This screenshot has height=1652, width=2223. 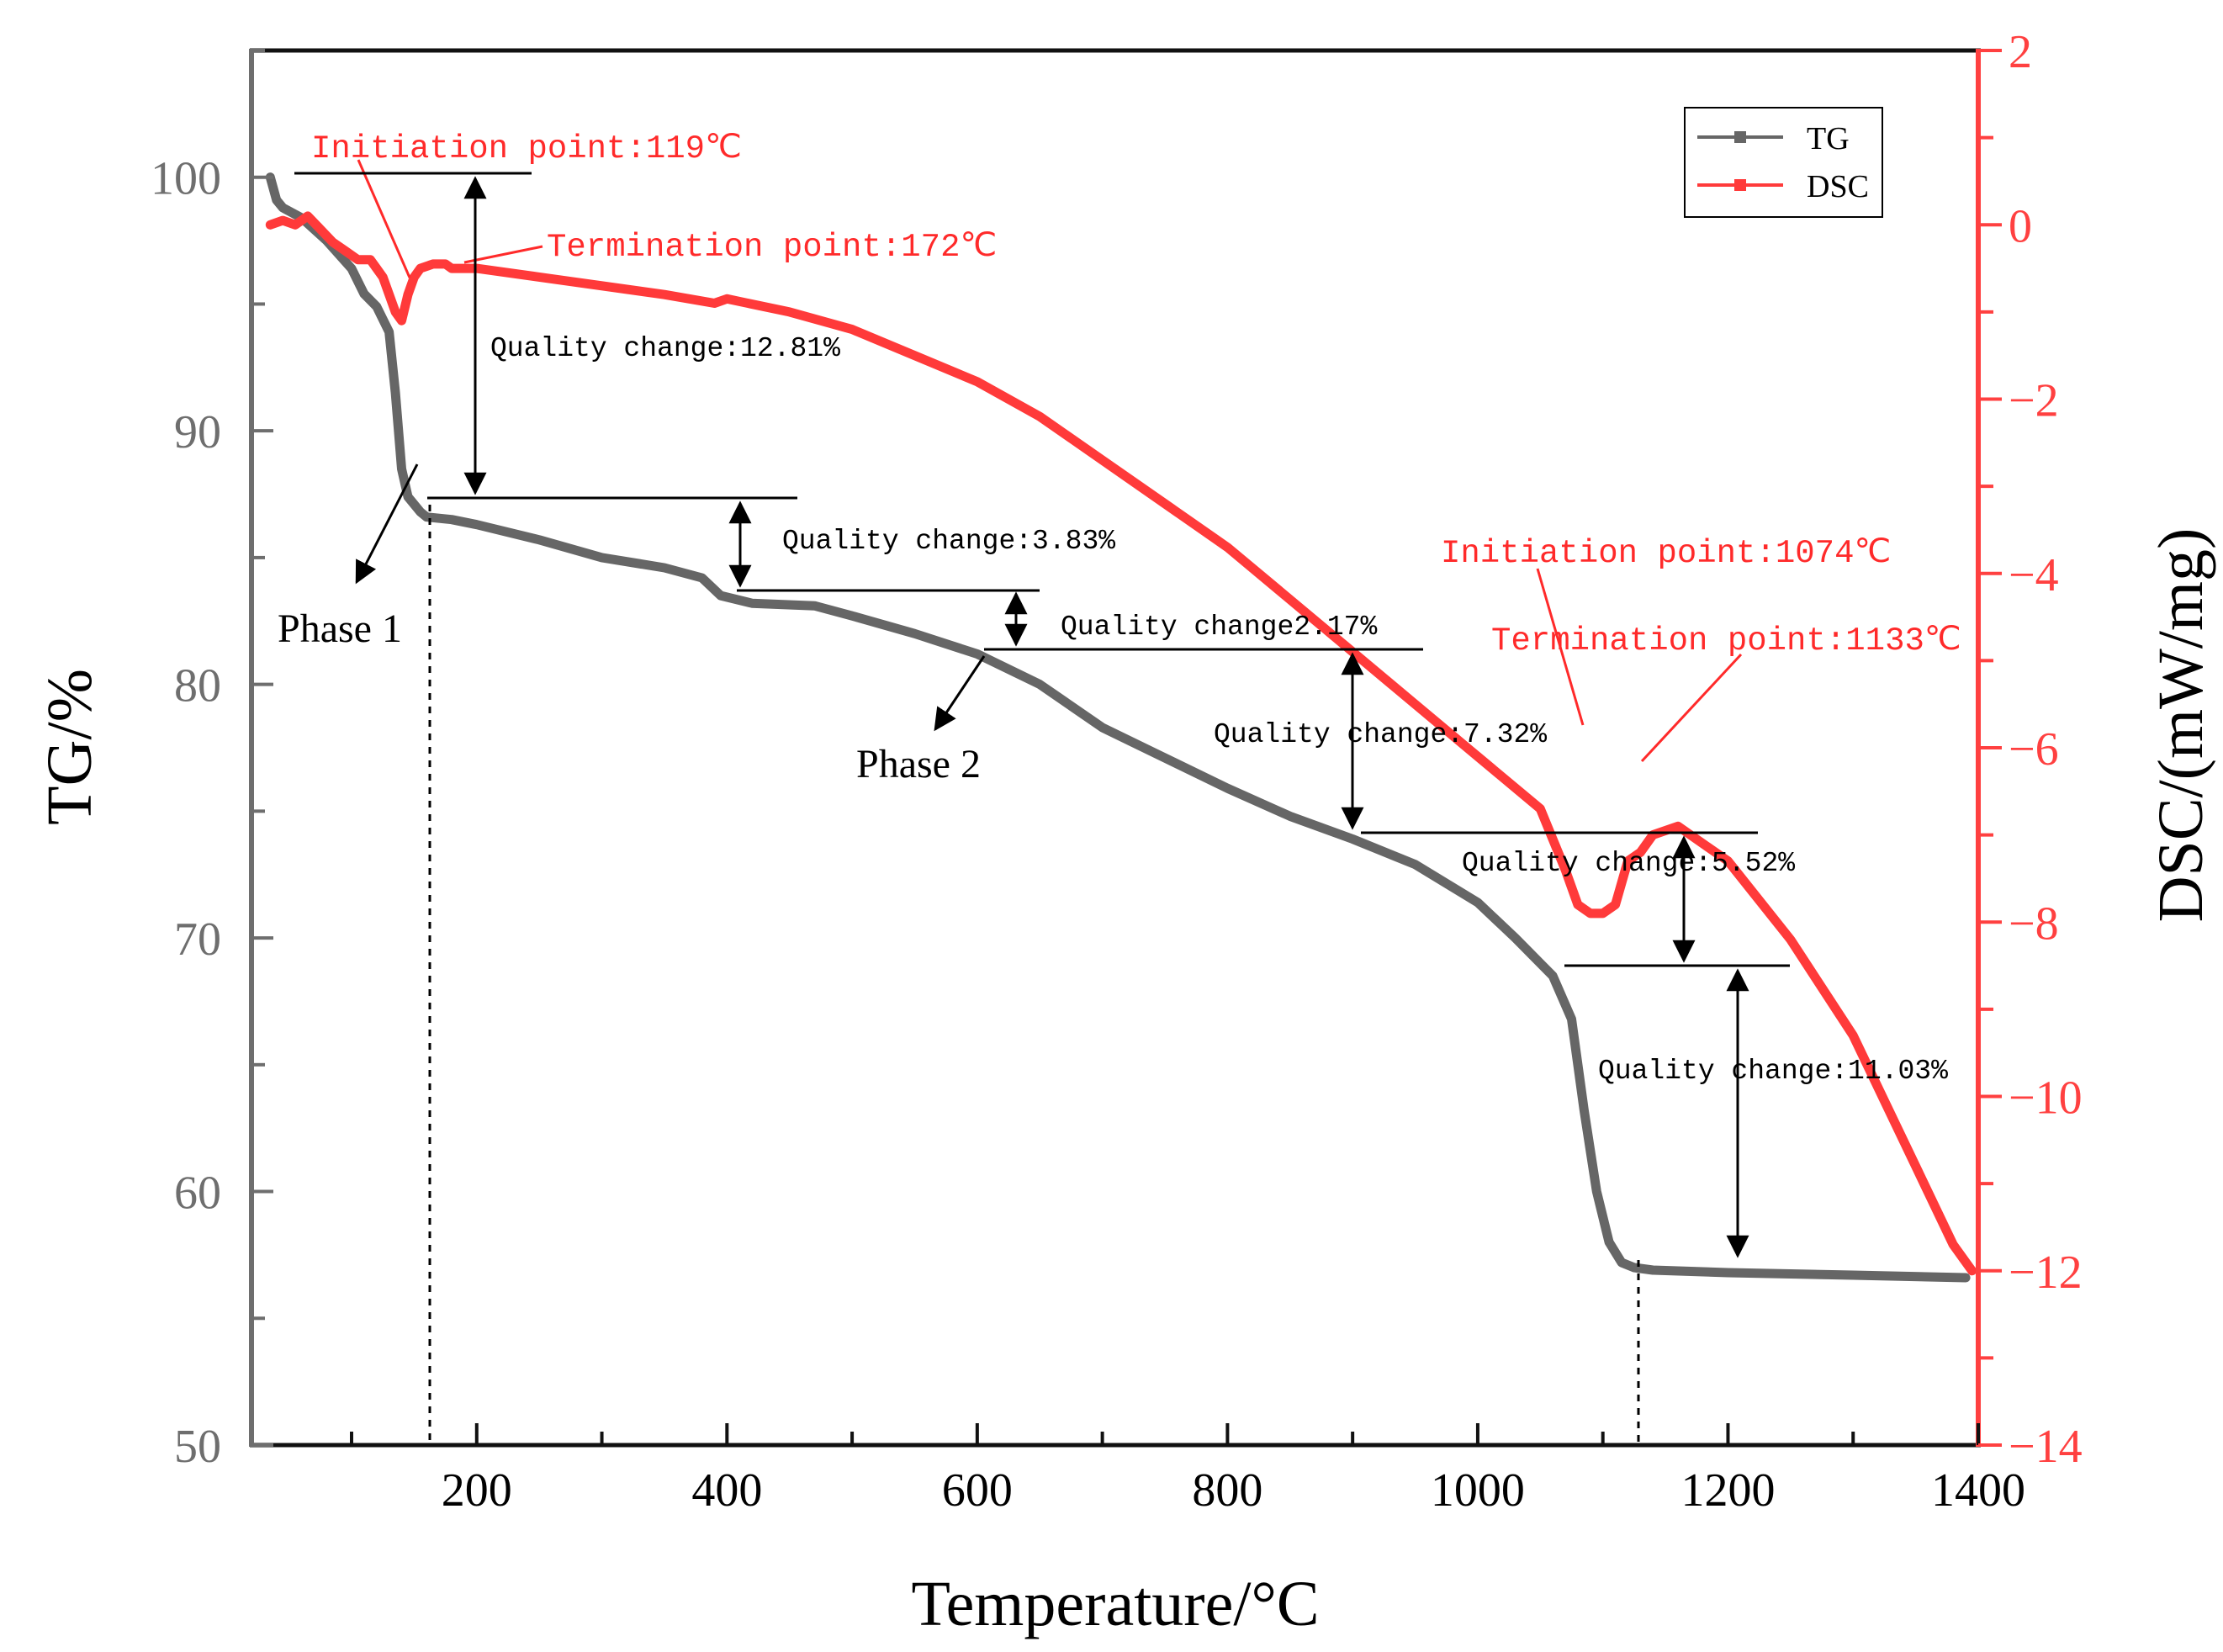 What do you see at coordinates (2046, 1098) in the screenshot?
I see `y-right-tick-label: −10` at bounding box center [2046, 1098].